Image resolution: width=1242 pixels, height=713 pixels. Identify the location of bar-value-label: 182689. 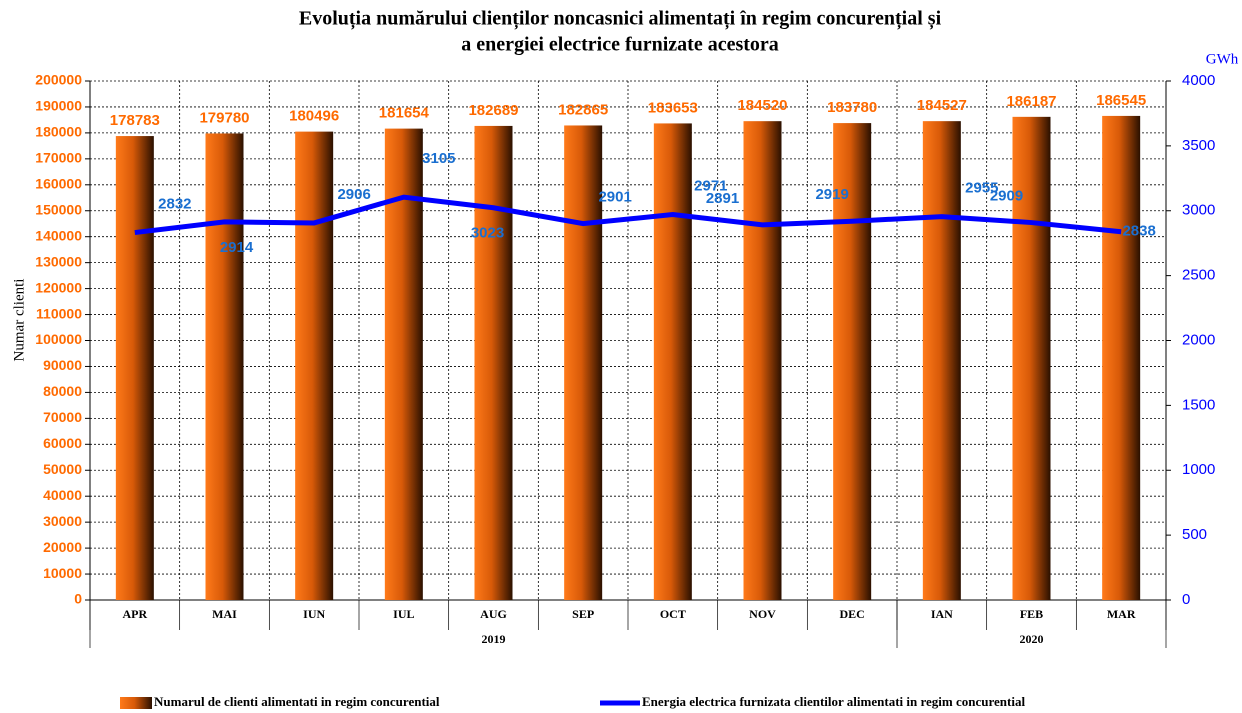
(493, 110).